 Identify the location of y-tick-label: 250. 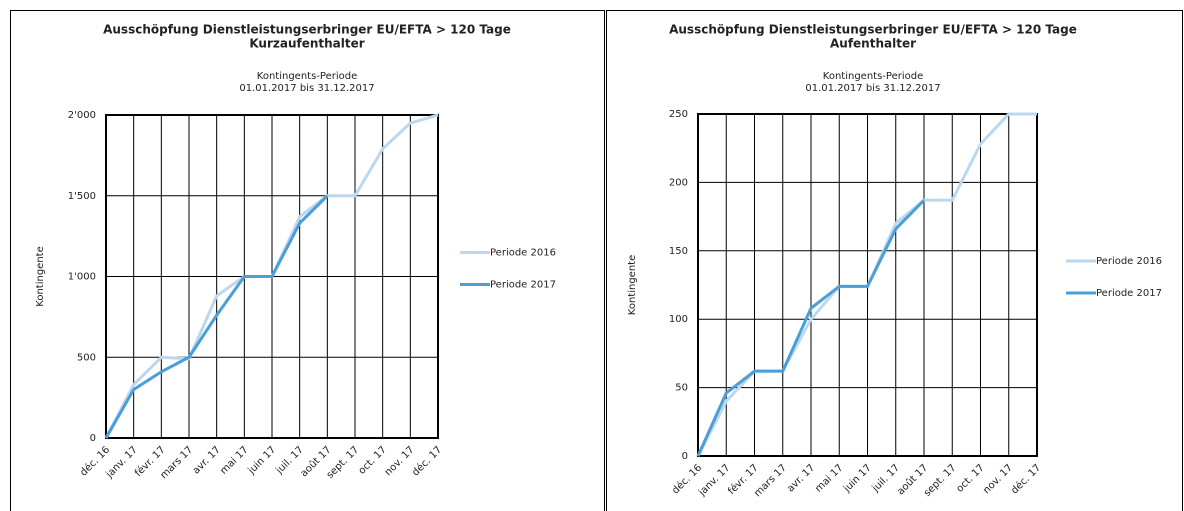
(678, 114).